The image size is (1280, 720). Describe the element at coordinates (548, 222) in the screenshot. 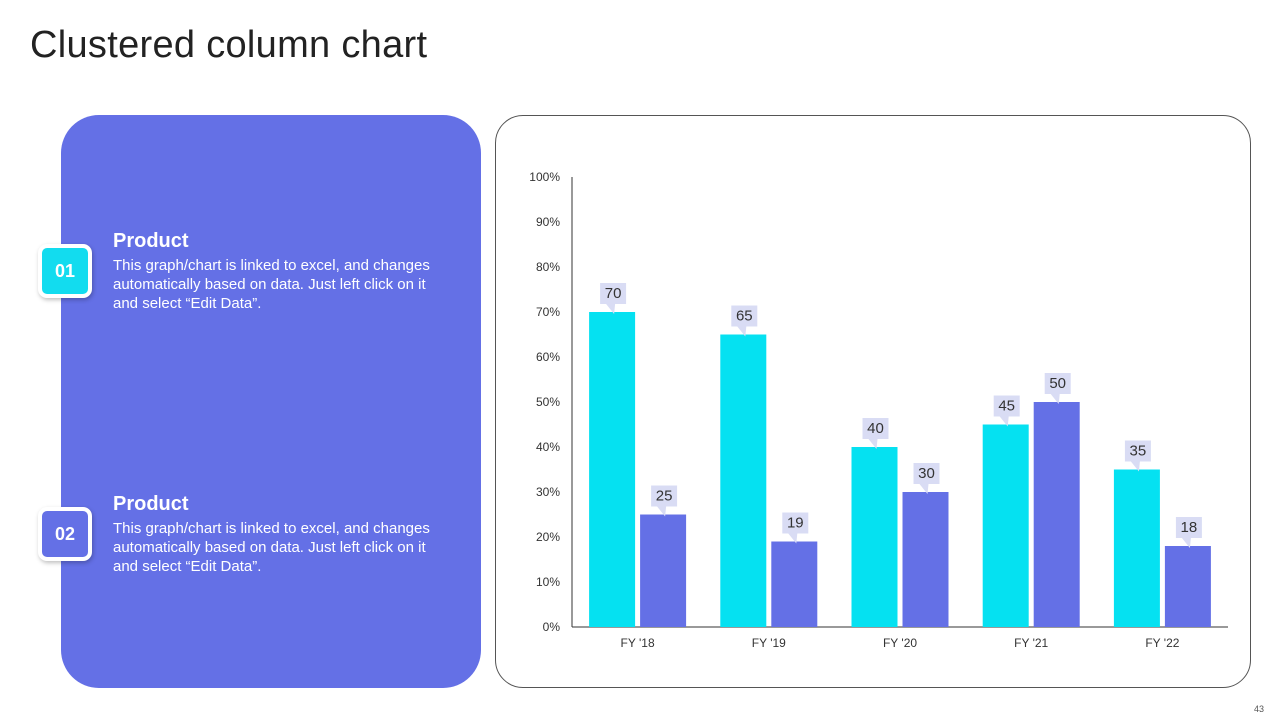

I see `y-tick-label: 90%` at that location.